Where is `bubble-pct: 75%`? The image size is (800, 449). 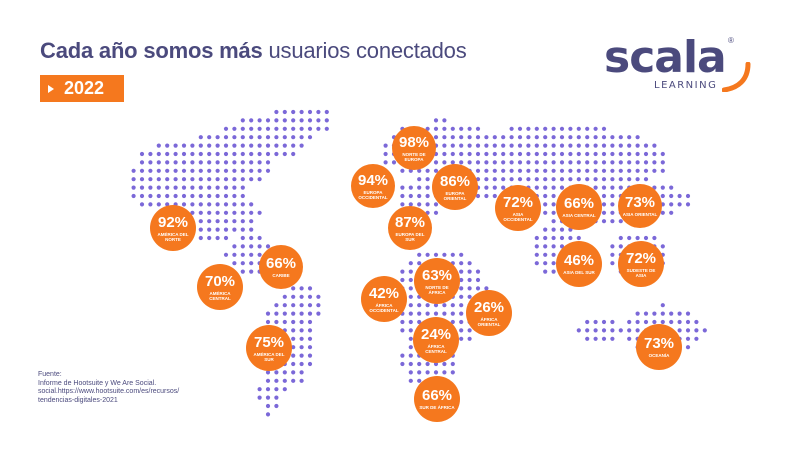 bubble-pct: 75% is located at coordinates (269, 342).